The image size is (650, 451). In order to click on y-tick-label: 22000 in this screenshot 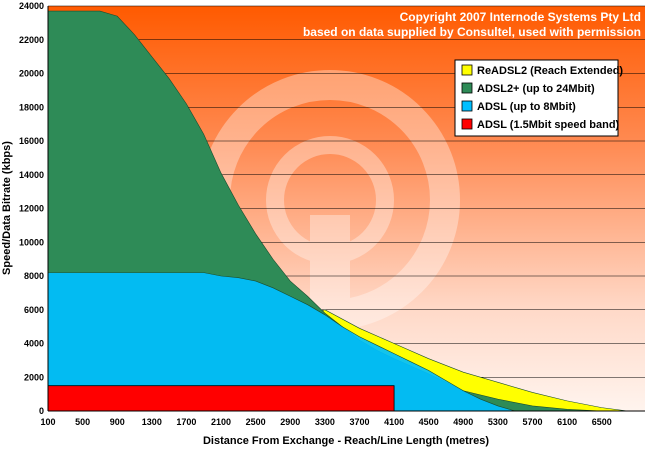, I will do `click(31, 40)`.